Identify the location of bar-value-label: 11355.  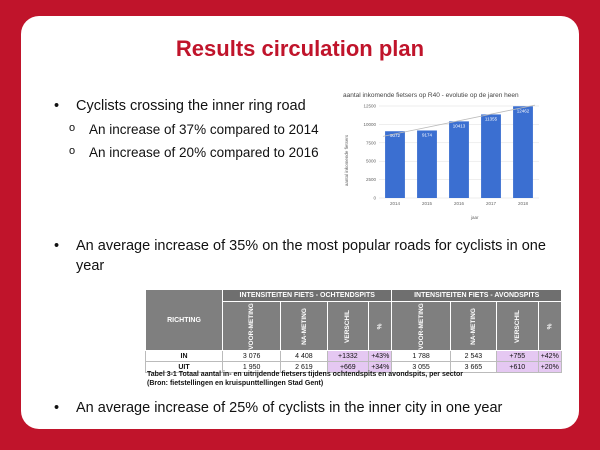
(491, 118).